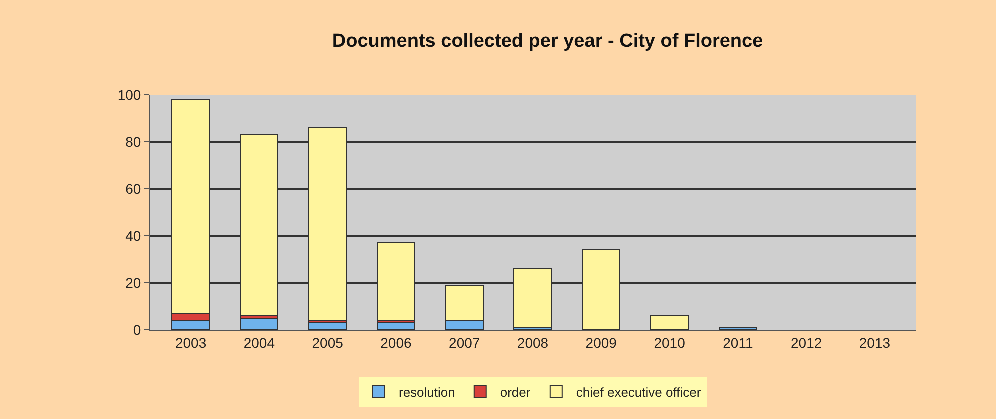 Image resolution: width=996 pixels, height=419 pixels. I want to click on y-tick-label: 40, so click(134, 236).